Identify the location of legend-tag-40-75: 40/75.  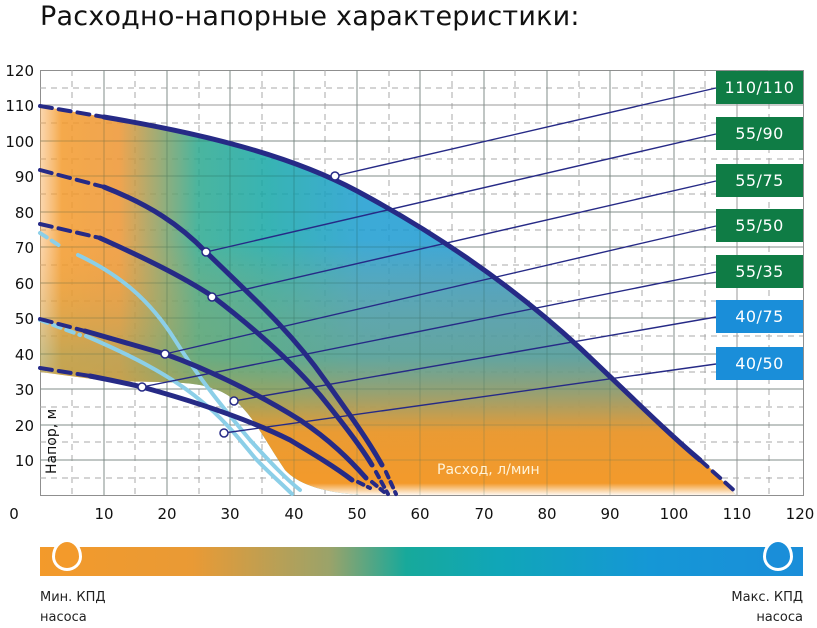
(759, 316).